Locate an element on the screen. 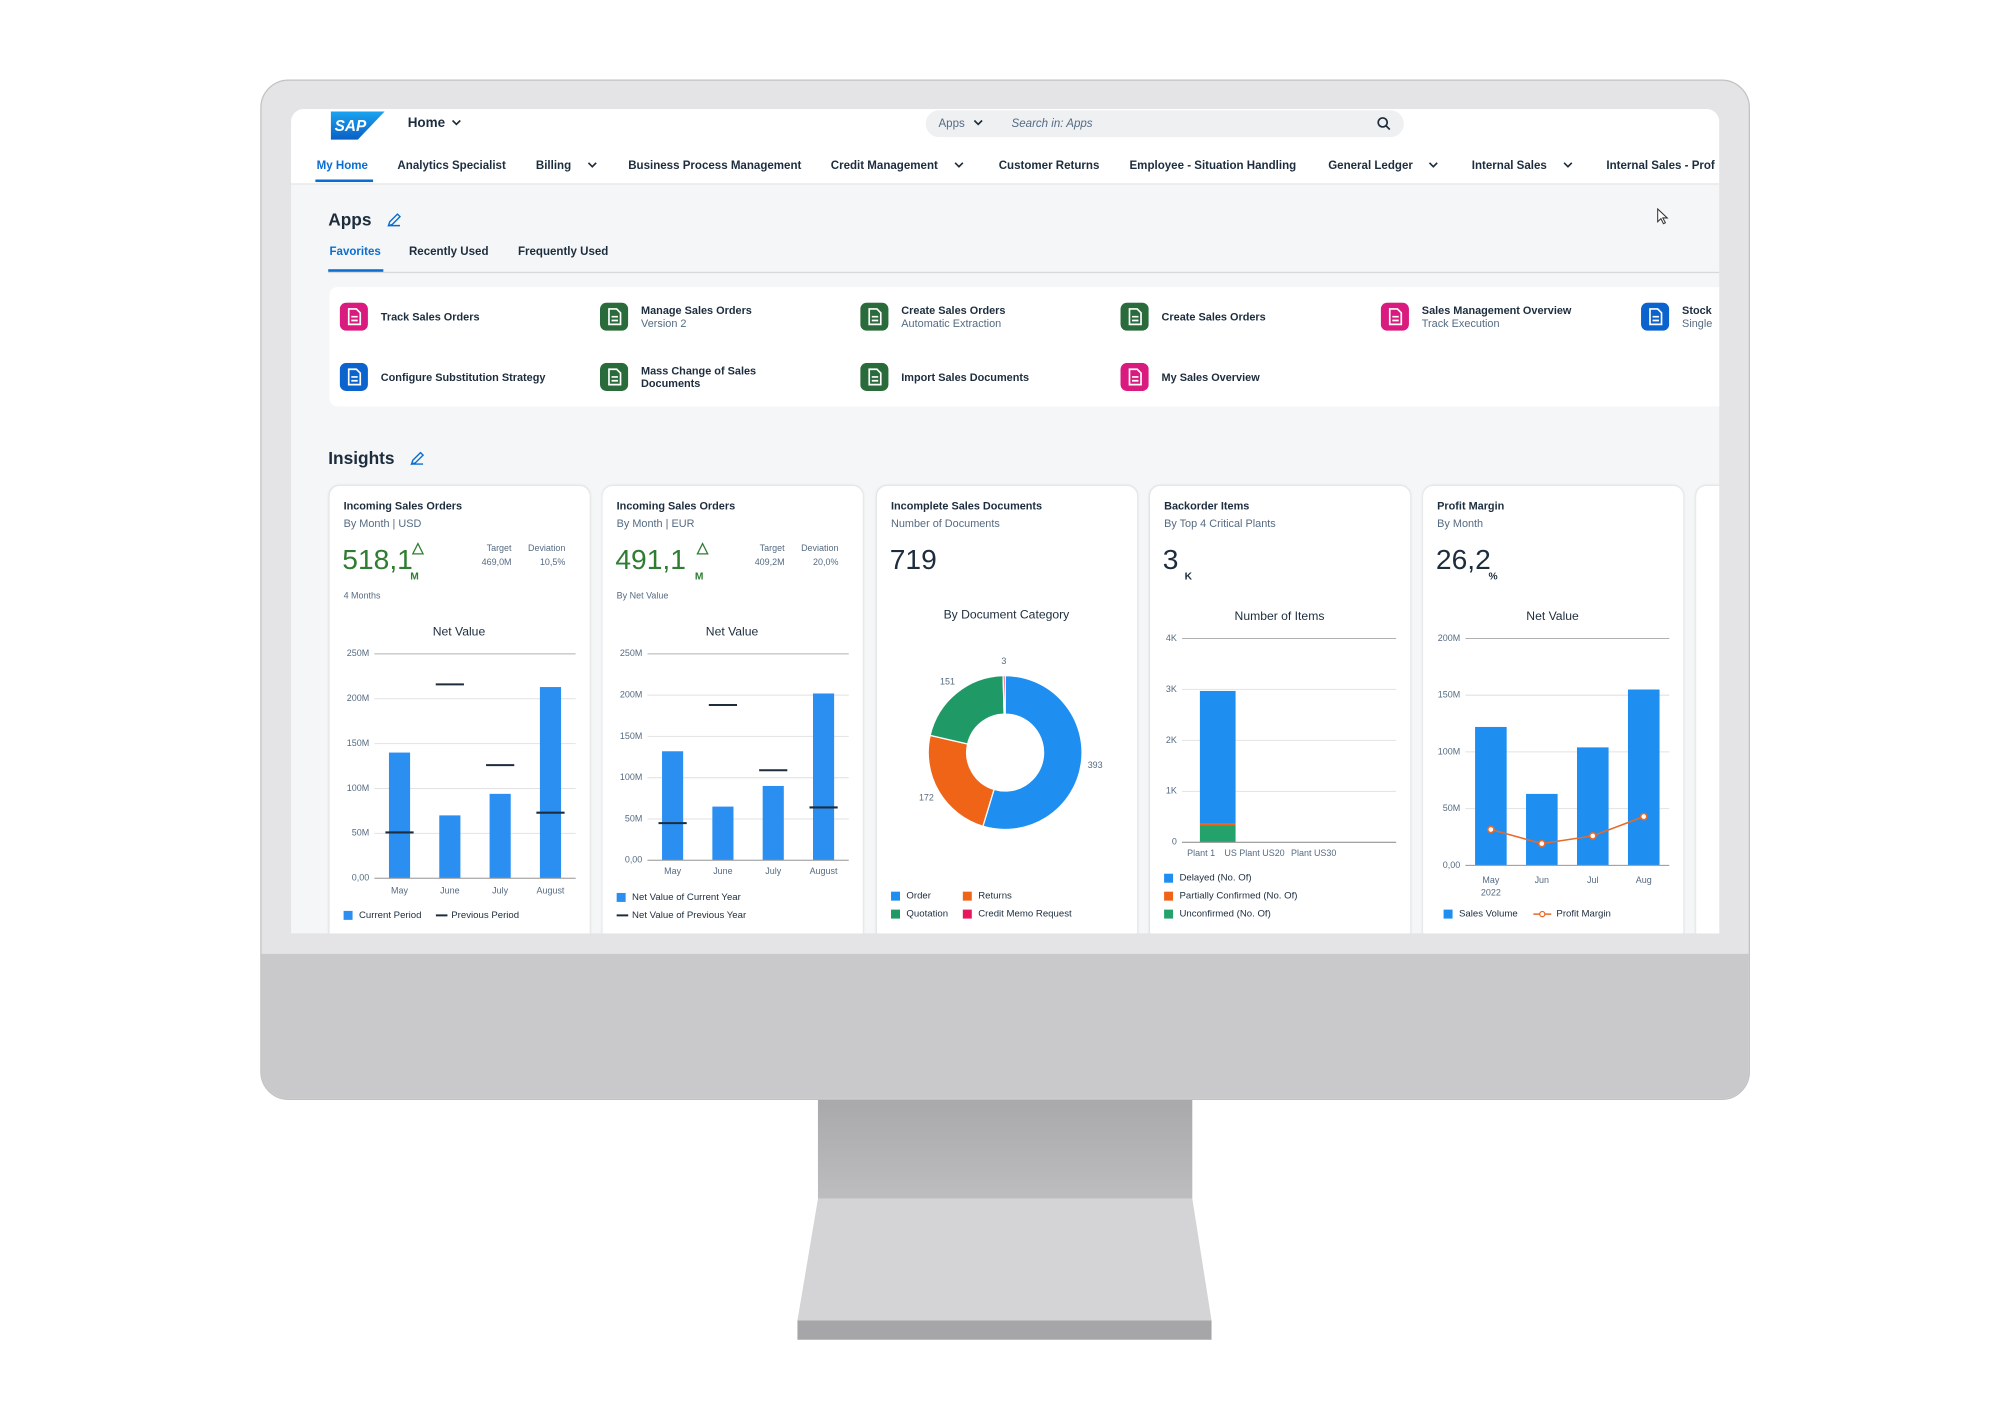 The height and width of the screenshot is (1414, 2000). app-tile: Sales Management Overview Track Execution is located at coordinates (1502, 316).